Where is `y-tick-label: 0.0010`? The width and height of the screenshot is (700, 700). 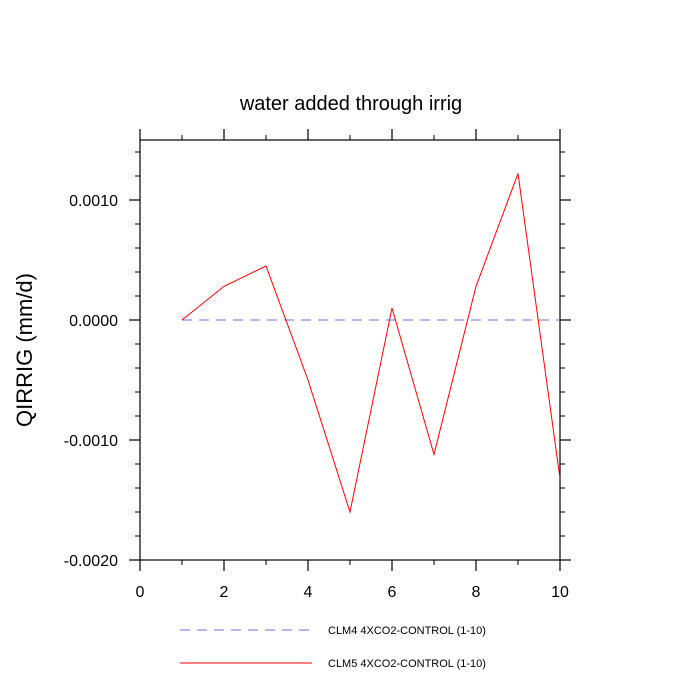 y-tick-label: 0.0010 is located at coordinates (93, 201).